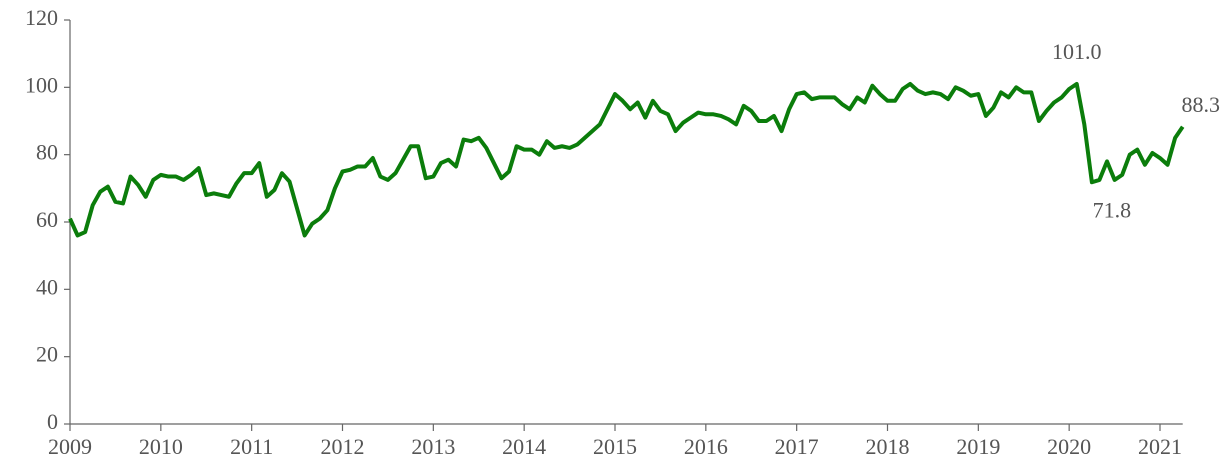 This screenshot has height=472, width=1231. Describe the element at coordinates (161, 446) in the screenshot. I see `x-tick-label: 2010` at that location.